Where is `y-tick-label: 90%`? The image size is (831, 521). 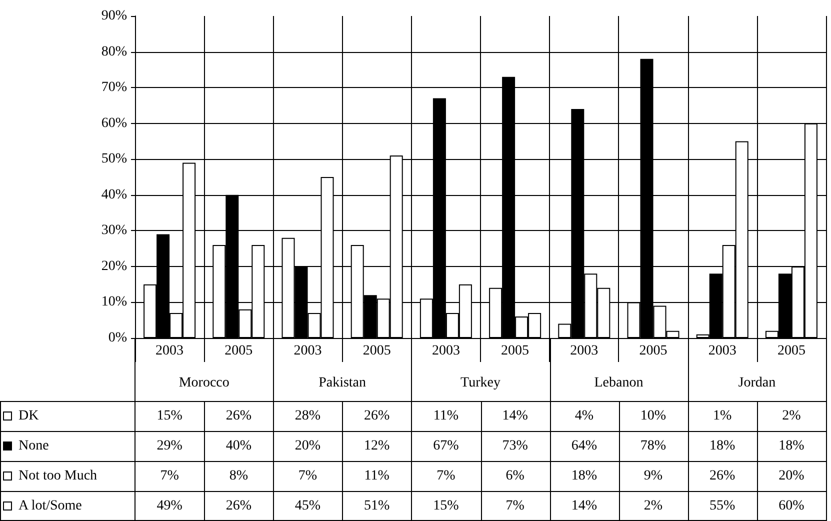
y-tick-label: 90% is located at coordinates (114, 16).